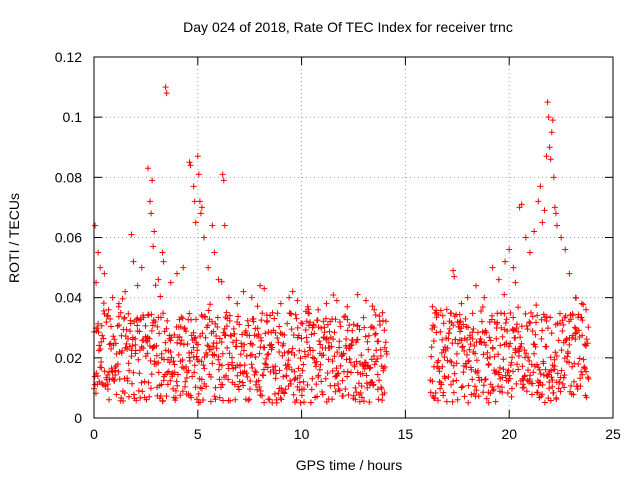 Image resolution: width=640 pixels, height=480 pixels. Describe the element at coordinates (68, 238) in the screenshot. I see `y-tick-label: 0.06` at that location.